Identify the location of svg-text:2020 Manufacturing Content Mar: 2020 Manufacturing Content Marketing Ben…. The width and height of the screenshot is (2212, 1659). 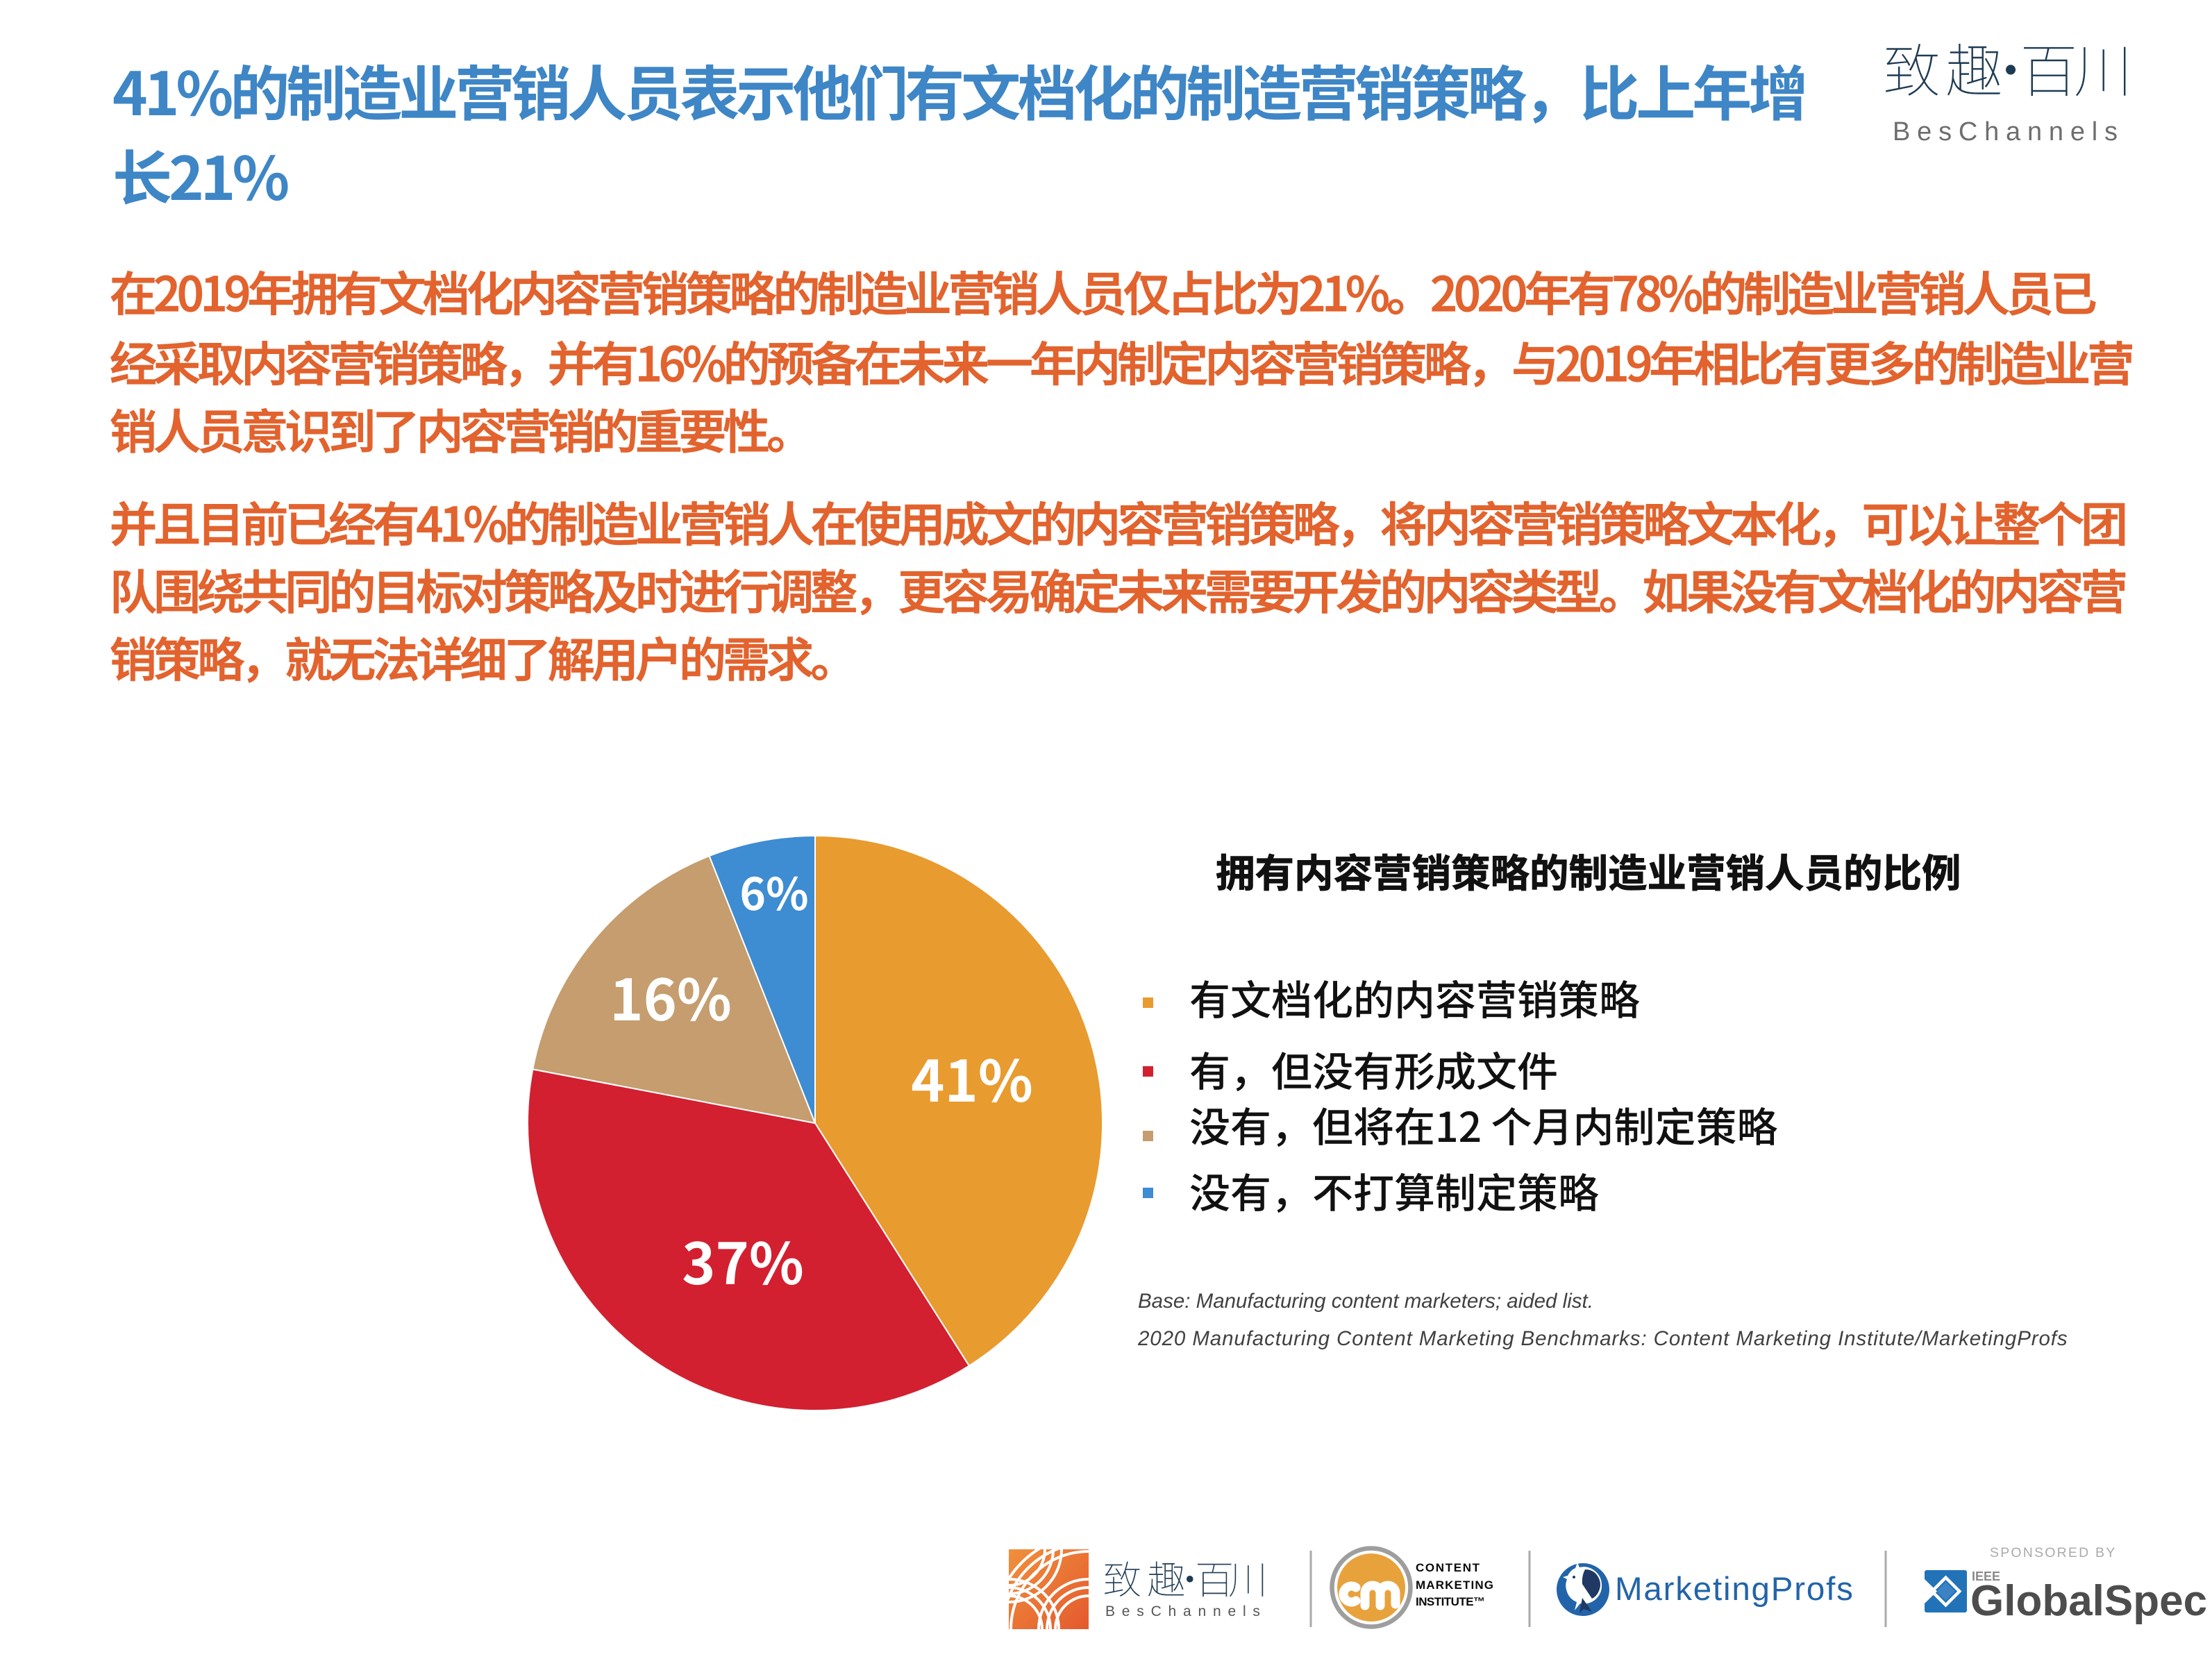
(1602, 1338).